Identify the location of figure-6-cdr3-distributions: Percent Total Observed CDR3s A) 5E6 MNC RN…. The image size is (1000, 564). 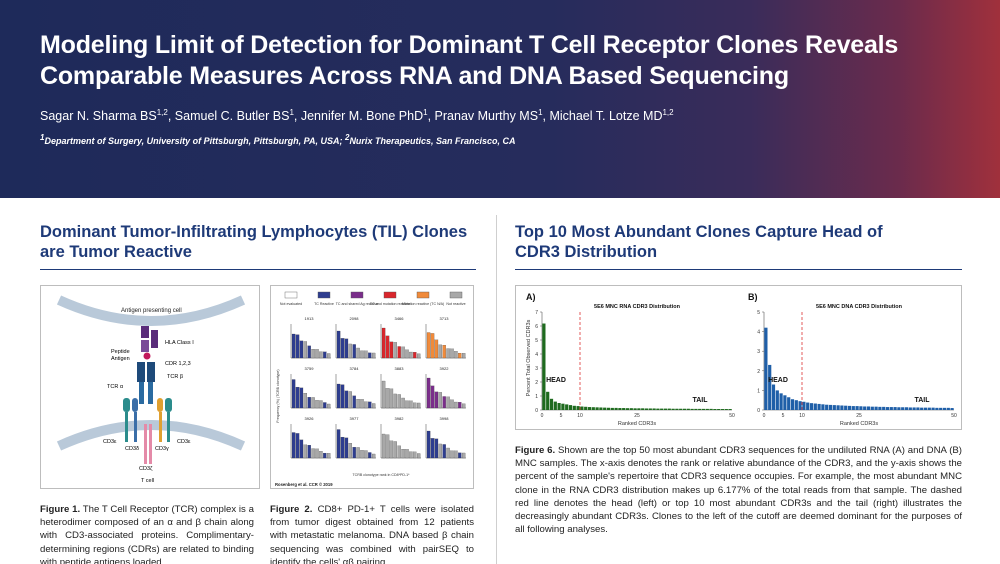
(738, 357).